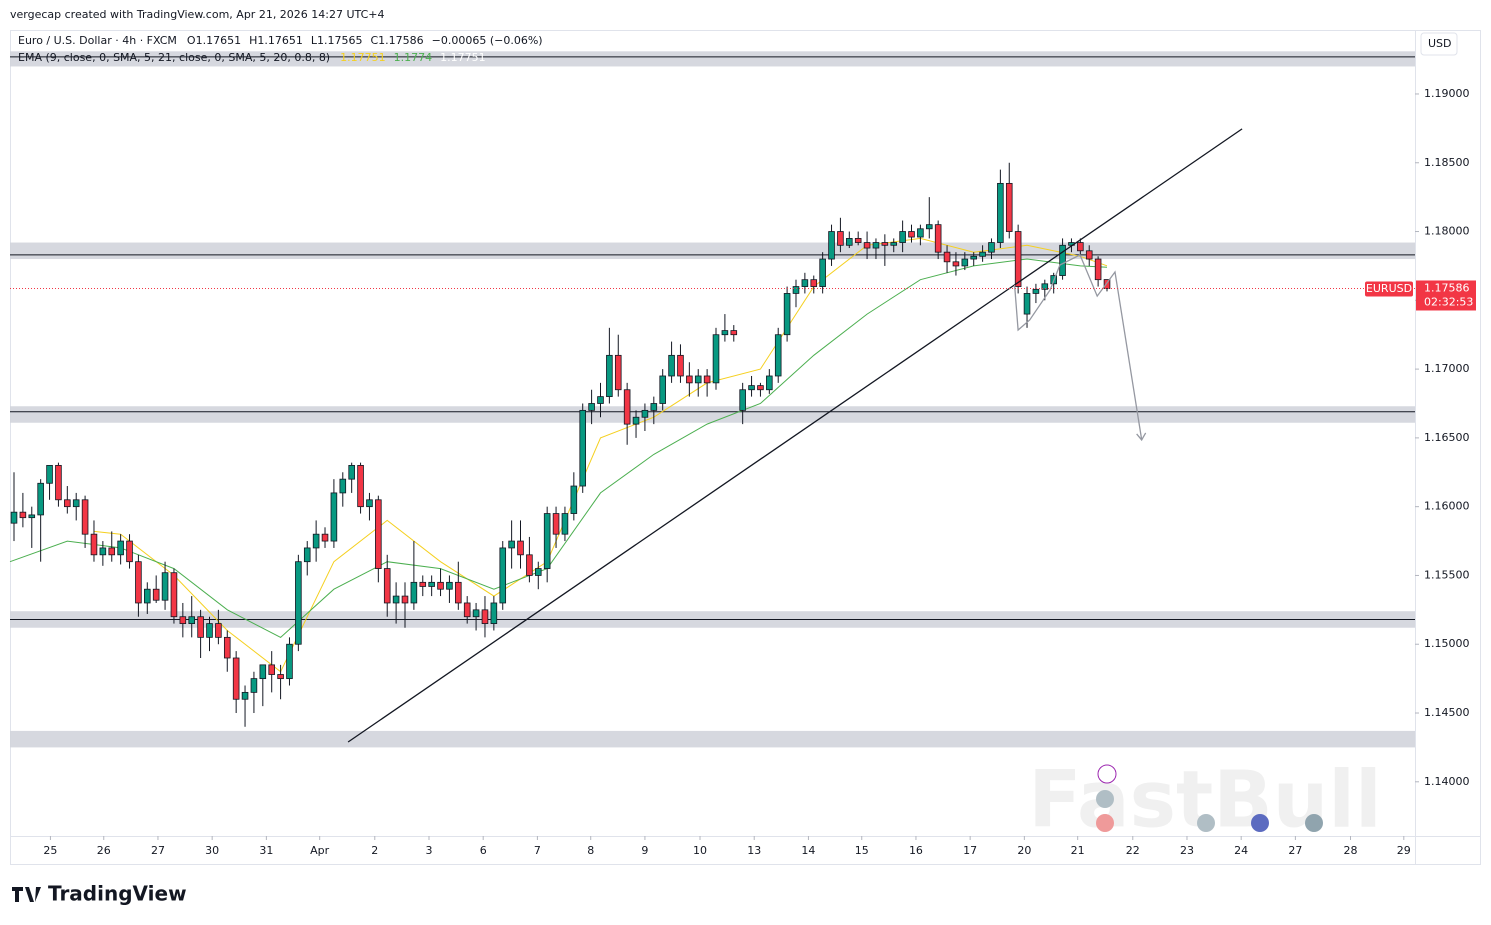 The height and width of the screenshot is (925, 1491). What do you see at coordinates (97, 40) in the screenshot?
I see `symbol: Euro / U.S. Dollar · 4h · FXCM` at bounding box center [97, 40].